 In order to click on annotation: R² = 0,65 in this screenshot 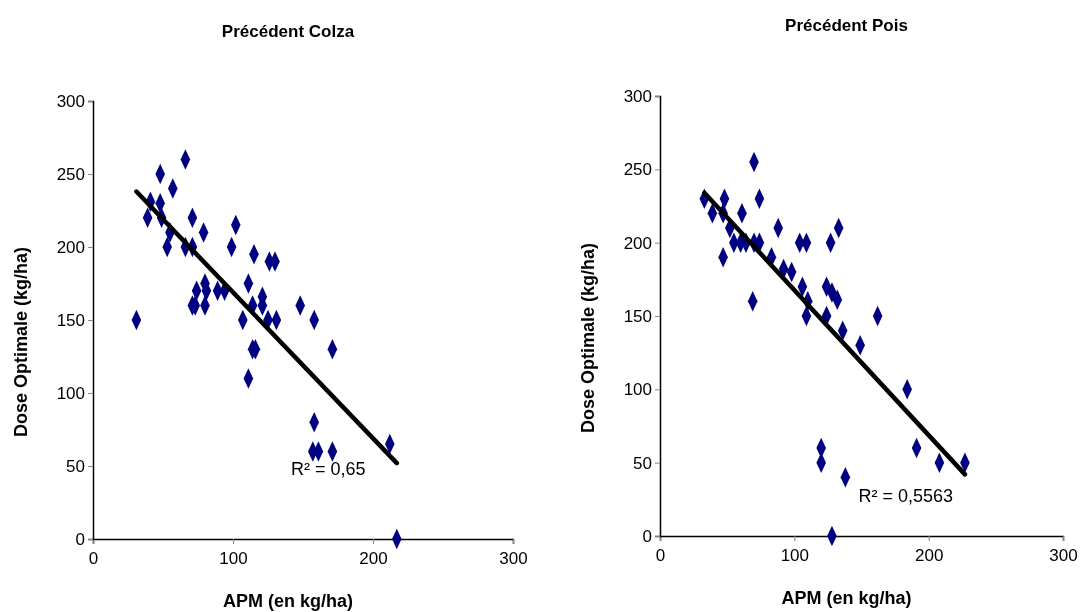, I will do `click(328, 468)`.